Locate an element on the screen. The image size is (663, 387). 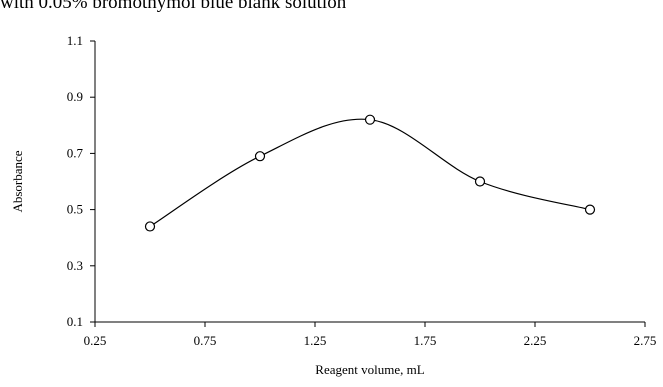
x-tick-label: 0.75 is located at coordinates (205, 340).